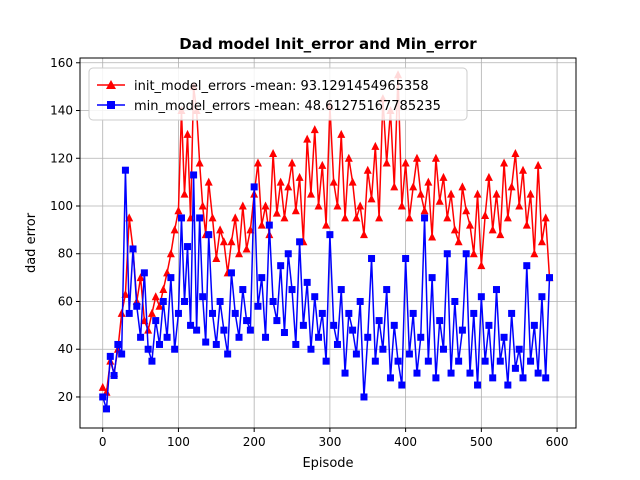 The height and width of the screenshot is (480, 640). I want to click on y-tick-label: 80, so click(65, 254).